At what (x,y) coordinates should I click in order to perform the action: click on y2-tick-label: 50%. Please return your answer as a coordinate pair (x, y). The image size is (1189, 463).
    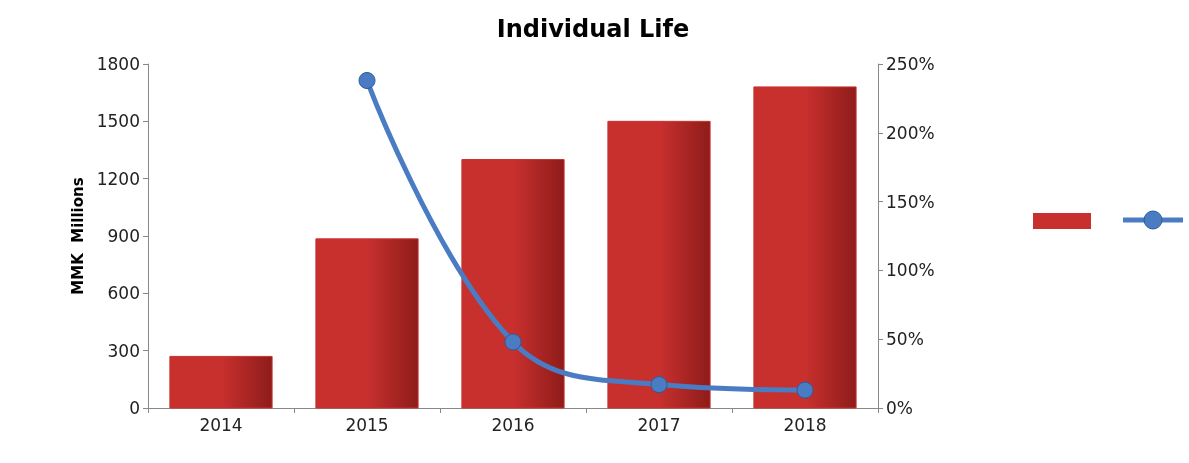
    Looking at the image, I should click on (905, 339).